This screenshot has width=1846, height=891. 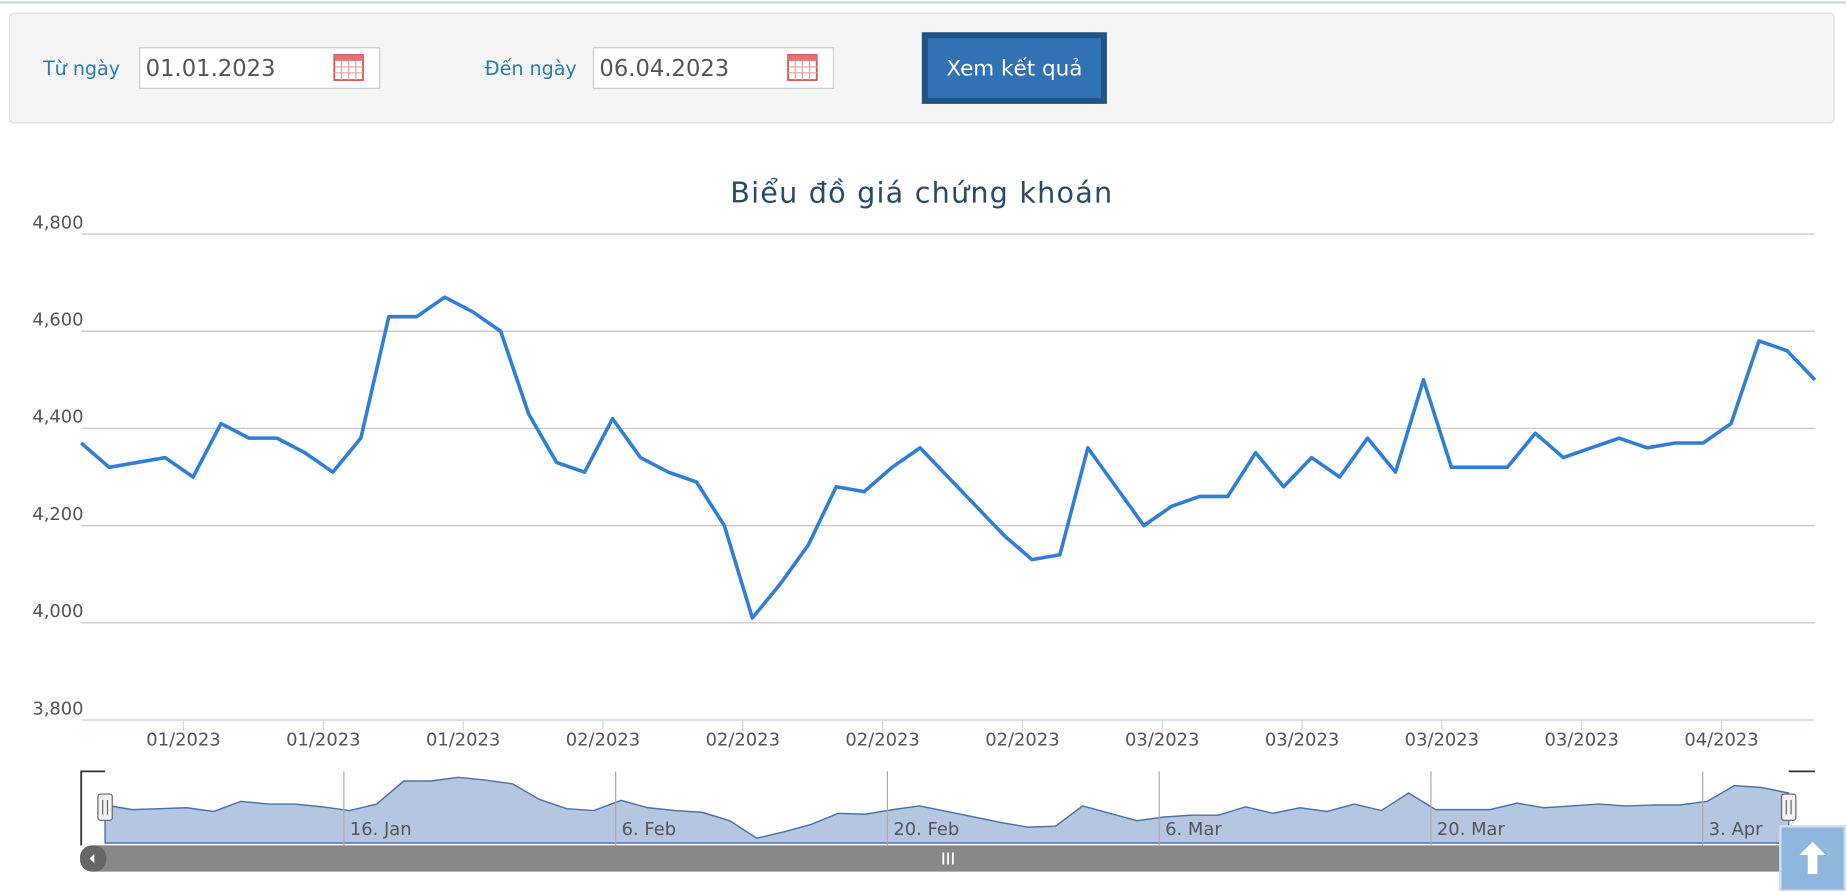 I want to click on scrollbar-track, so click(x=935, y=858).